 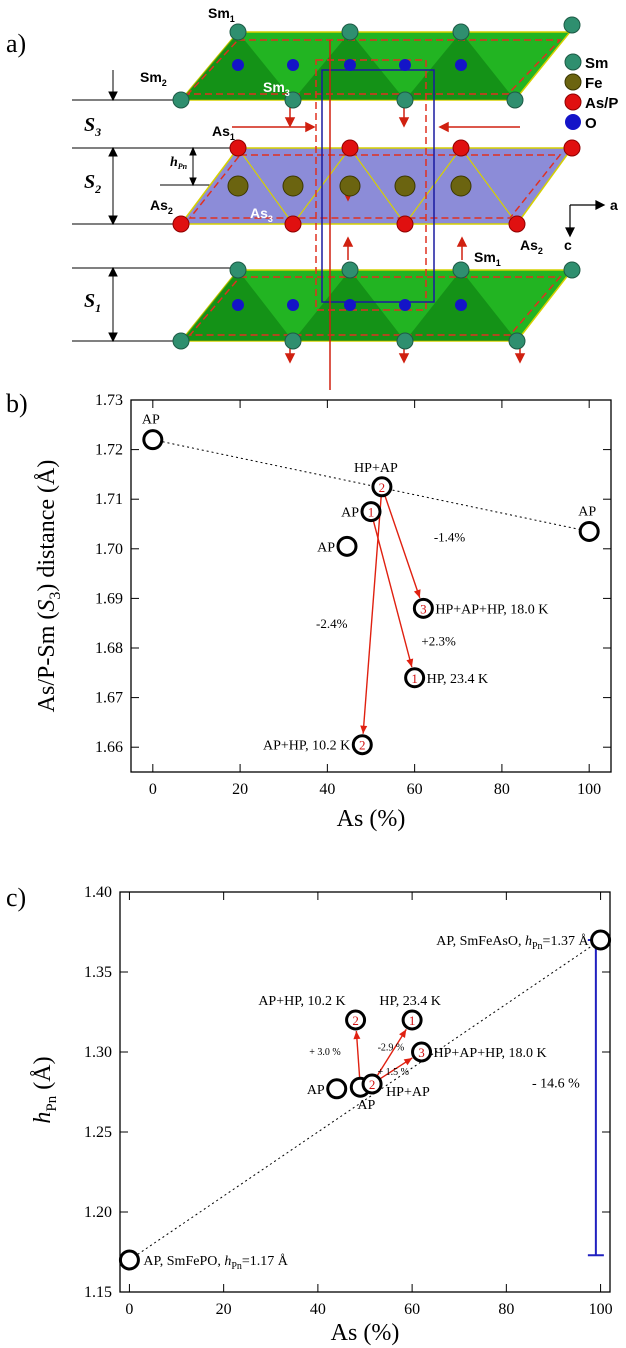 I want to click on y-tick-label: 1.66, so click(x=109, y=747).